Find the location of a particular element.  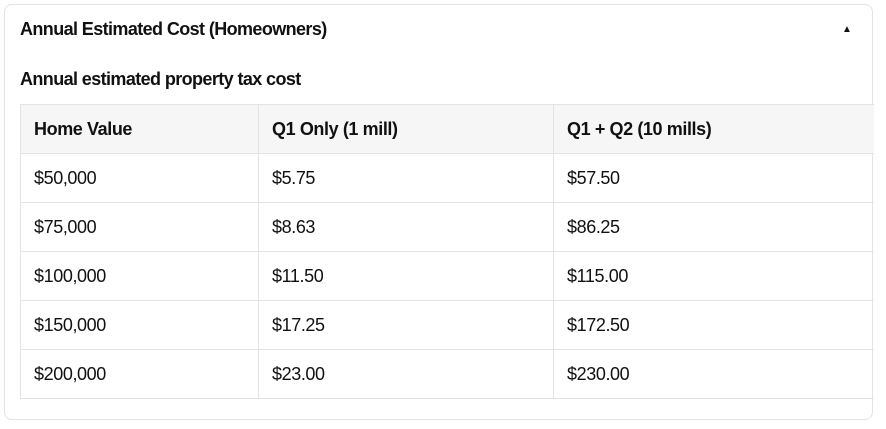

cell-q1: $17.25 is located at coordinates (406, 325).